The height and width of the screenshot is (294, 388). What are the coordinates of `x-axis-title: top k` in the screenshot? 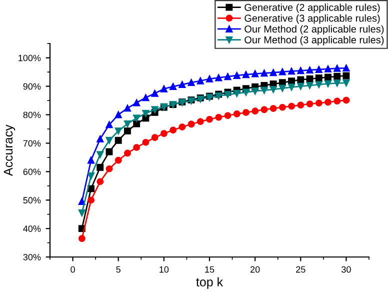 It's located at (210, 283).